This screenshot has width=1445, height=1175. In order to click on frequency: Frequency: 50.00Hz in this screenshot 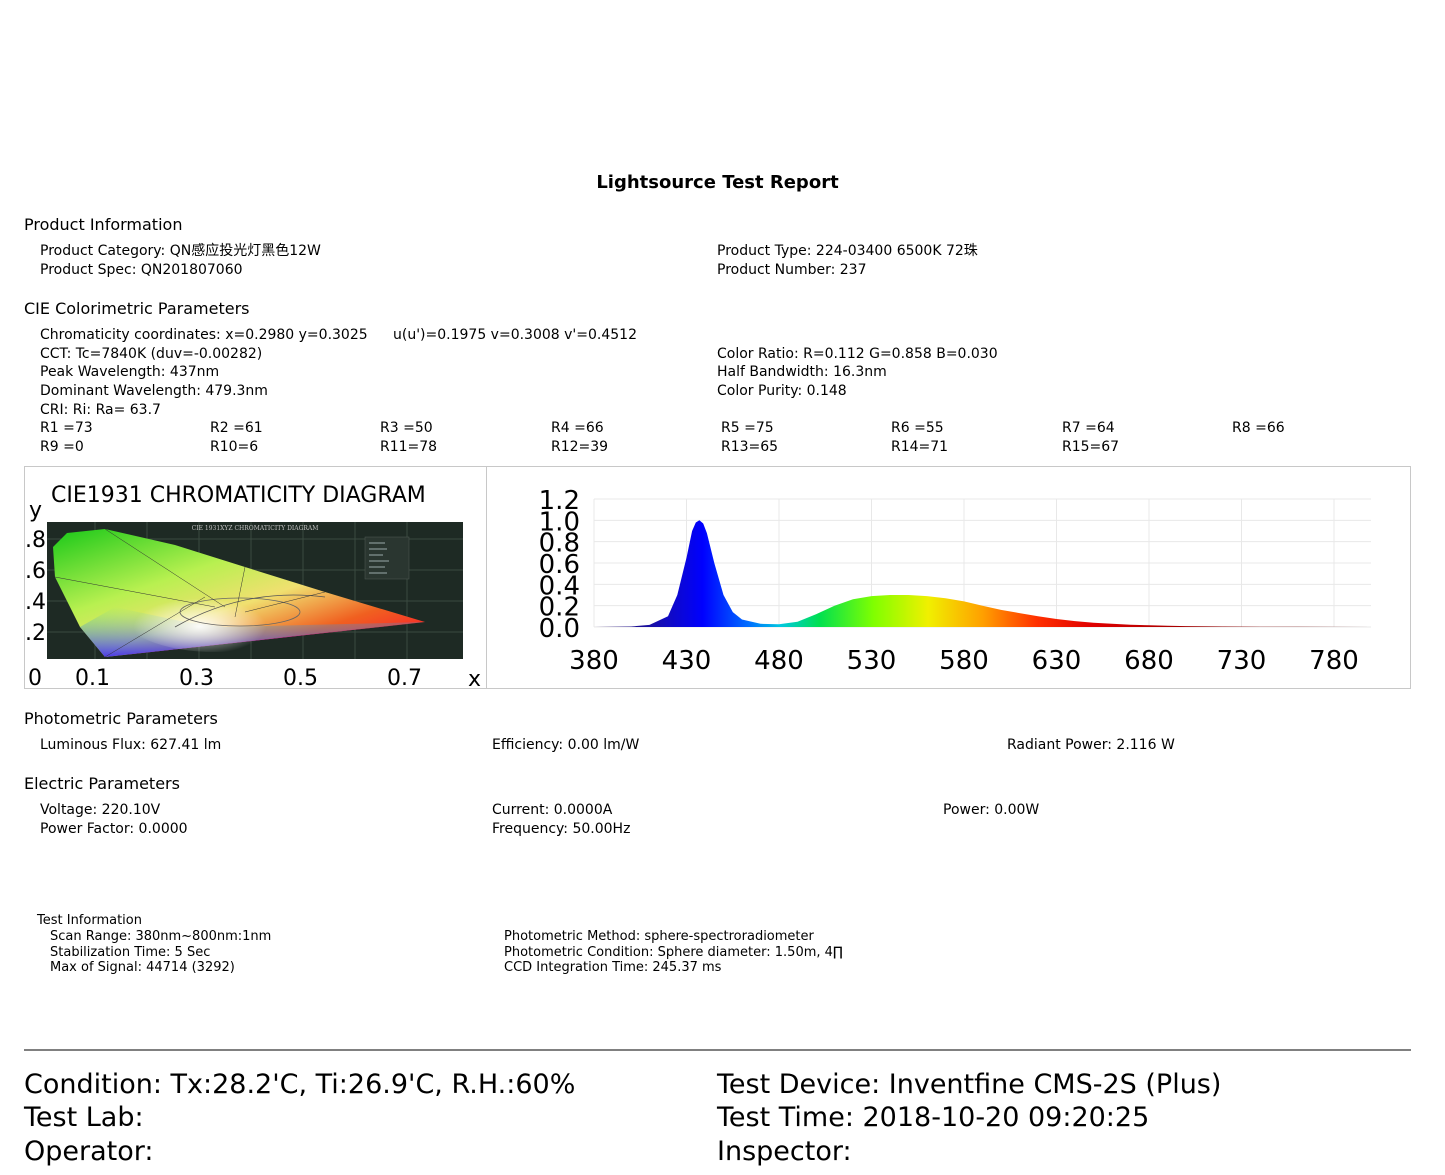, I will do `click(561, 829)`.